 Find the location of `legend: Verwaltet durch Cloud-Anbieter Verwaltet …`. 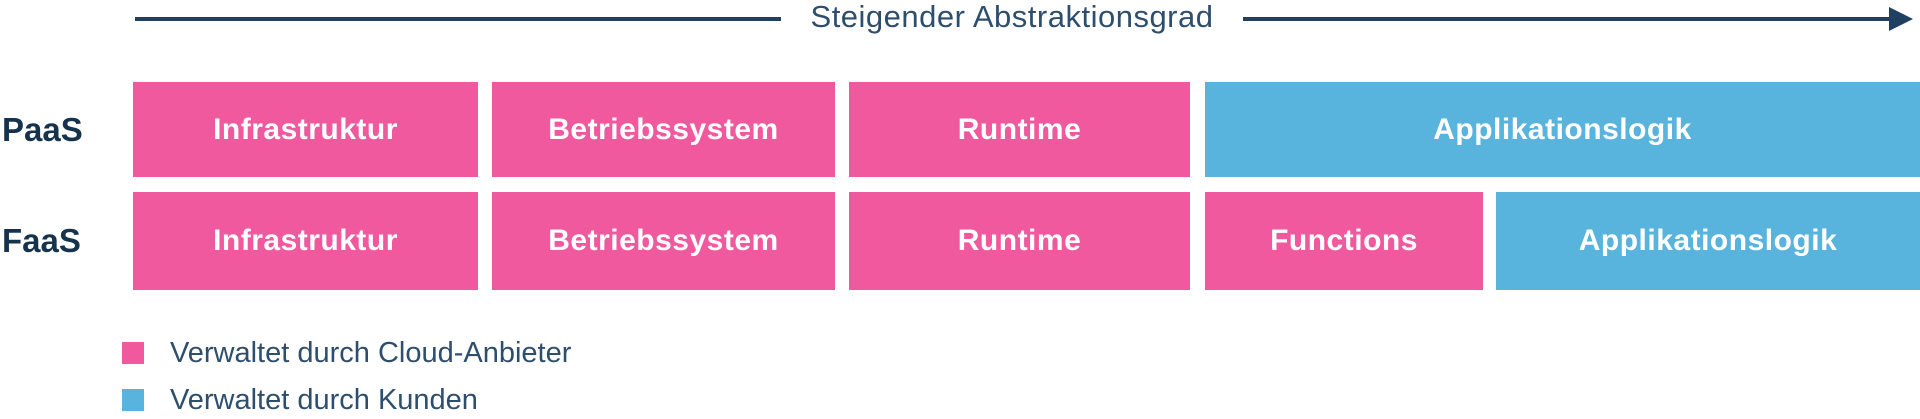

legend: Verwaltet durch Cloud-Anbieter Verwaltet … is located at coordinates (346, 378).